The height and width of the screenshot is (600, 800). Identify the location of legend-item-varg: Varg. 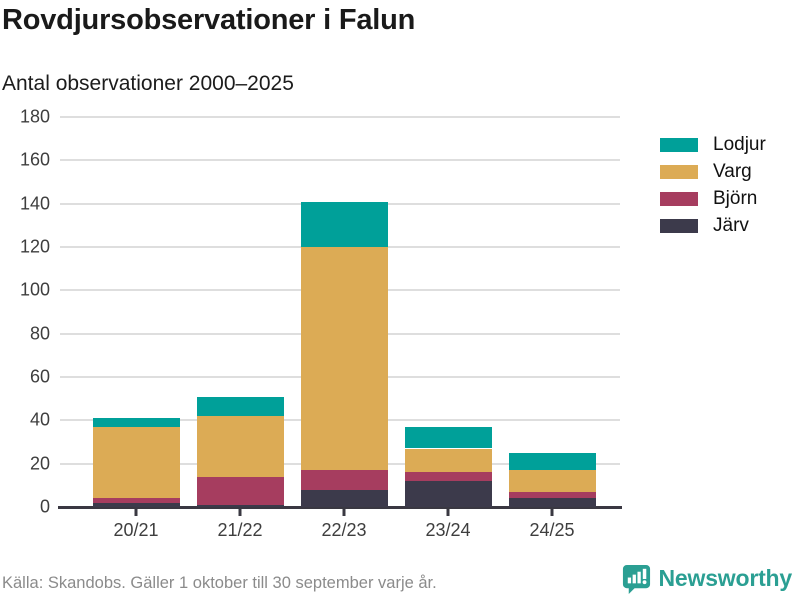
(713, 171).